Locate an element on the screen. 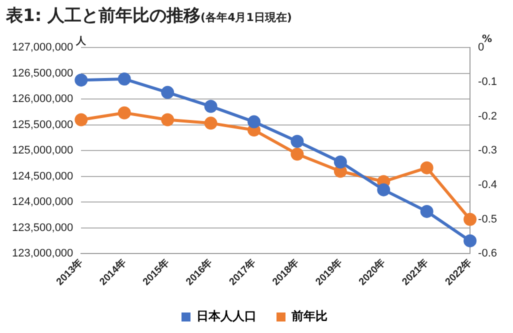 The width and height of the screenshot is (513, 333). y-tick-label: 126,000,000 is located at coordinates (43, 99).